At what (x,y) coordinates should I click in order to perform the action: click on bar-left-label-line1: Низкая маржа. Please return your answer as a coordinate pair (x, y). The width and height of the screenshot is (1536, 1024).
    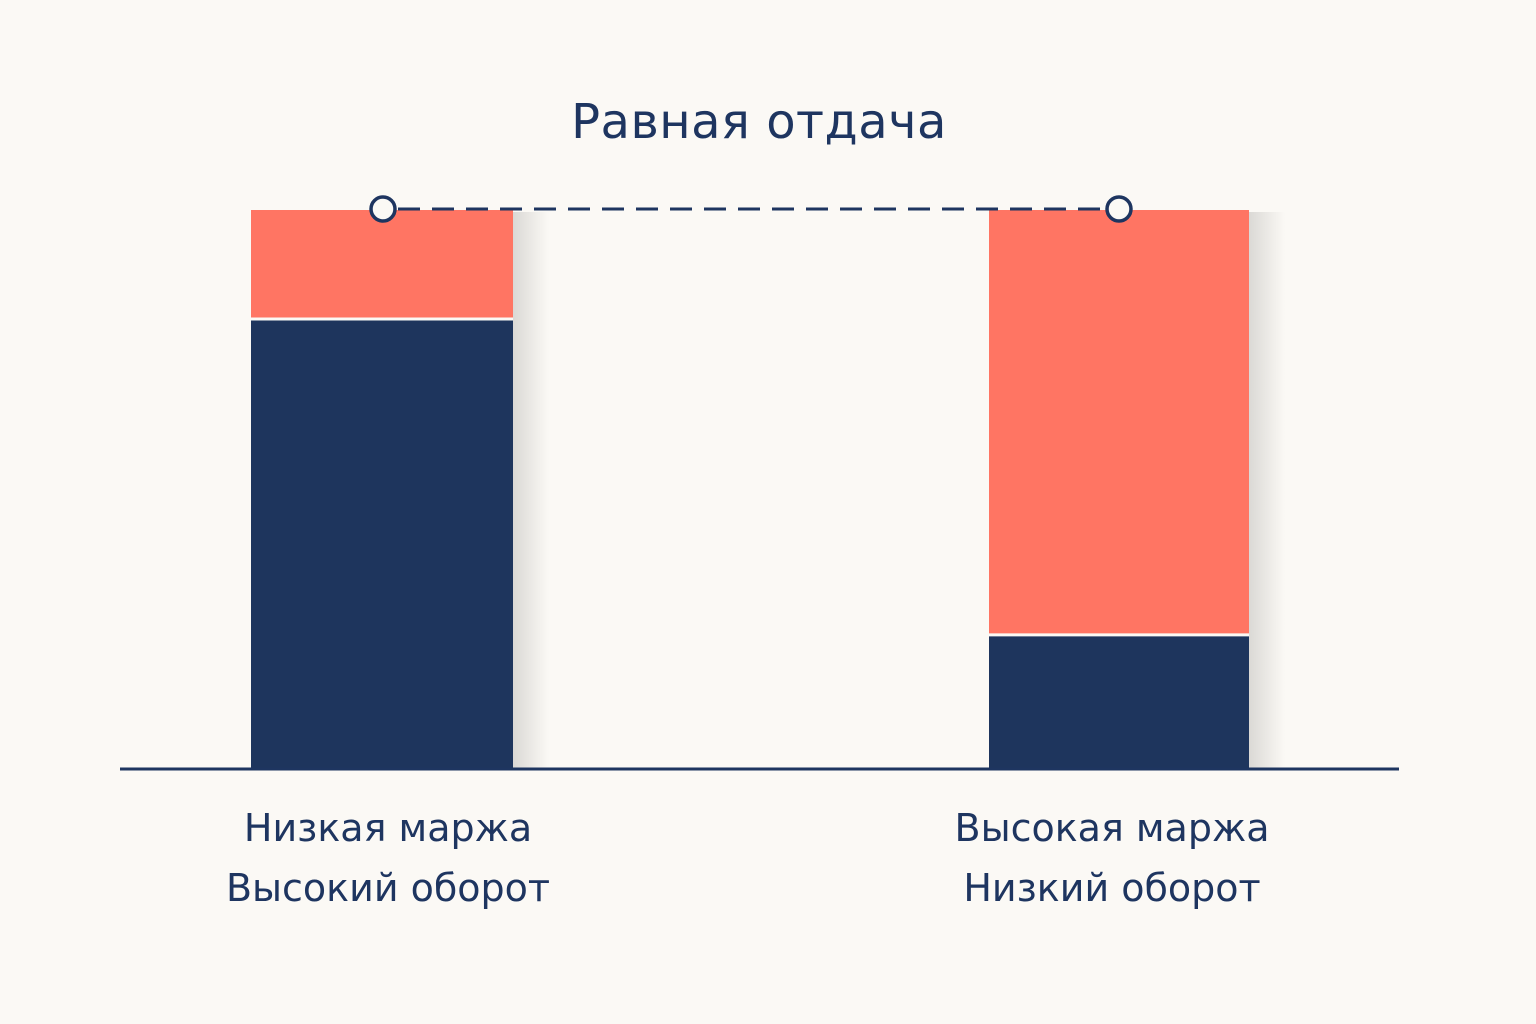
    Looking at the image, I should click on (388, 828).